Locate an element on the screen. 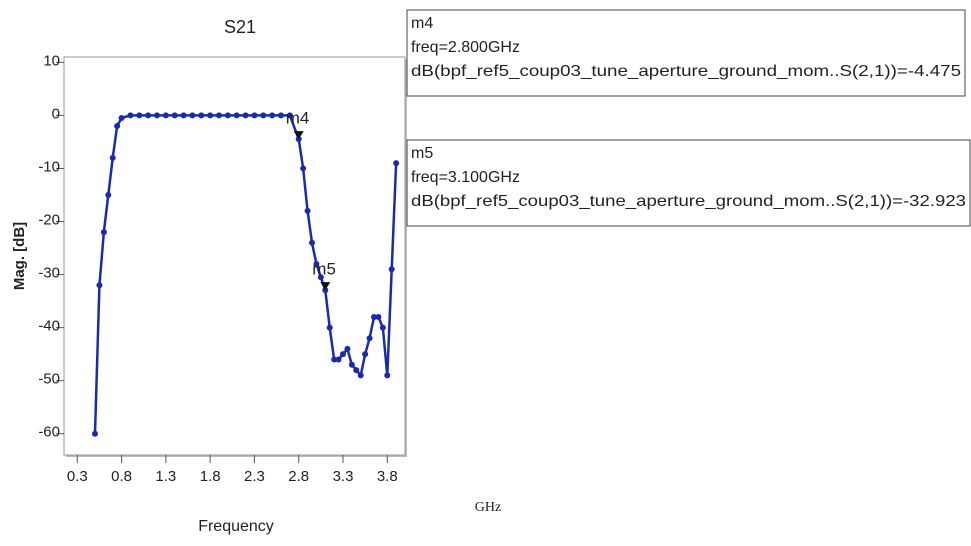 The width and height of the screenshot is (971, 546). unit-note: GHz is located at coordinates (488, 507).